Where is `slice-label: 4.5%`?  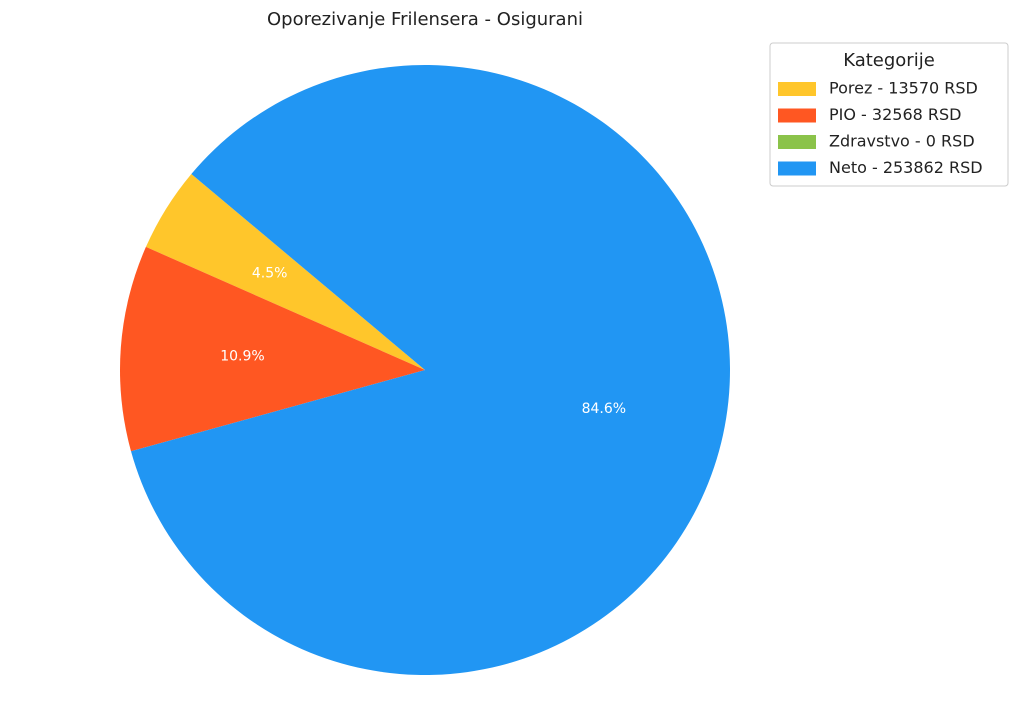
slice-label: 4.5% is located at coordinates (270, 273).